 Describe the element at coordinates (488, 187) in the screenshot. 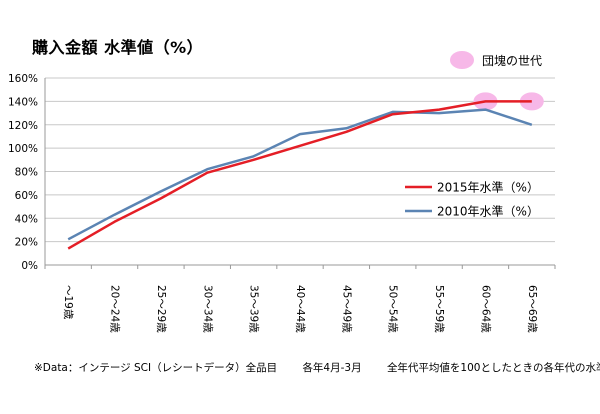

I see `legend-label: 2015年水準（%）` at that location.